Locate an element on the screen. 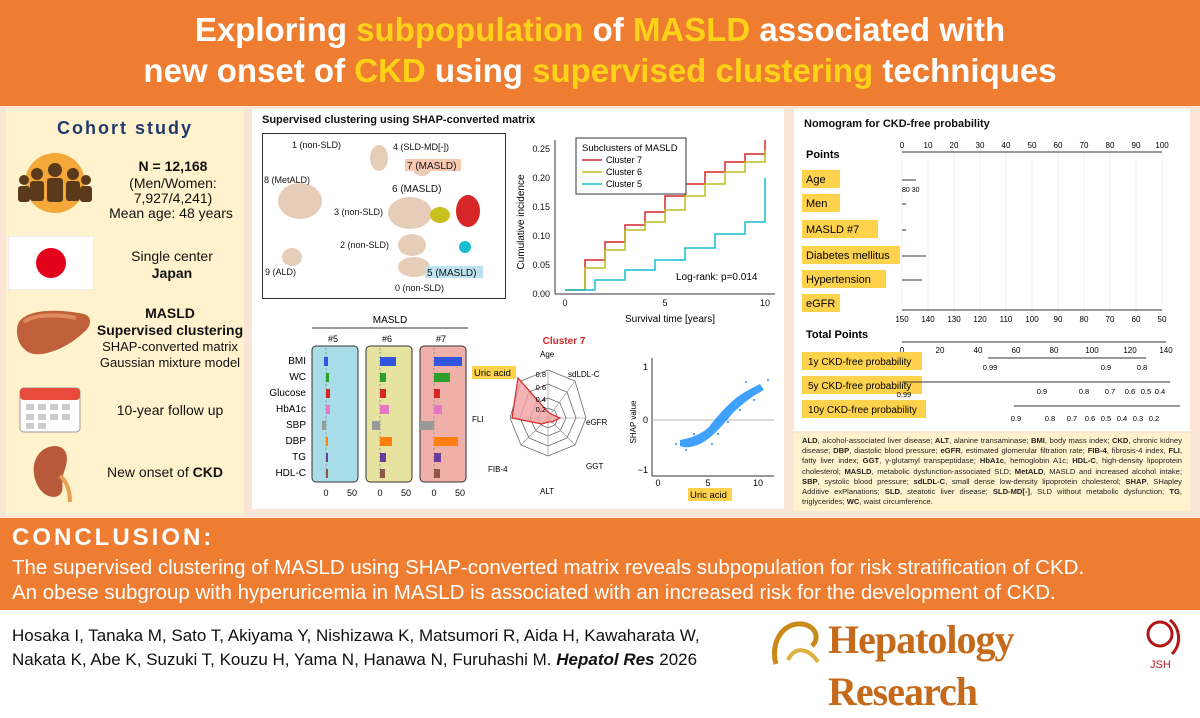 The width and height of the screenshot is (1200, 718). abbrev-term: ALD is located at coordinates (810, 440).